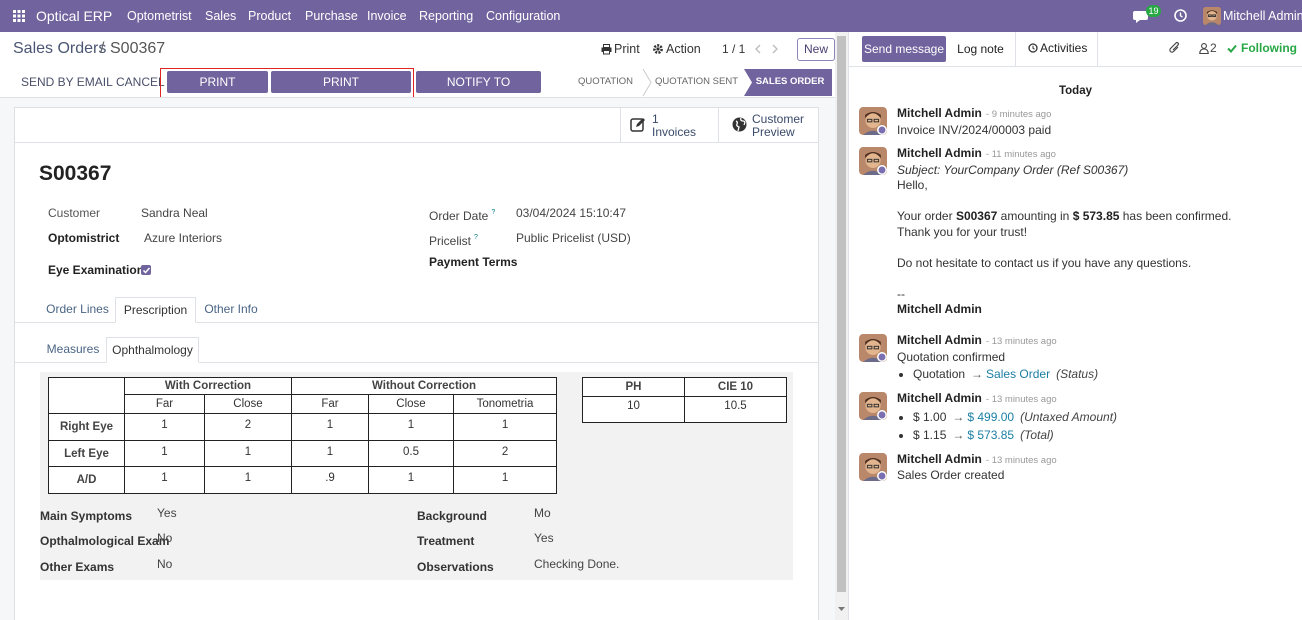 The height and width of the screenshot is (620, 1302). What do you see at coordinates (1104, 374) in the screenshot?
I see `tracking-item: Quotation →Sales Order (Status)` at bounding box center [1104, 374].